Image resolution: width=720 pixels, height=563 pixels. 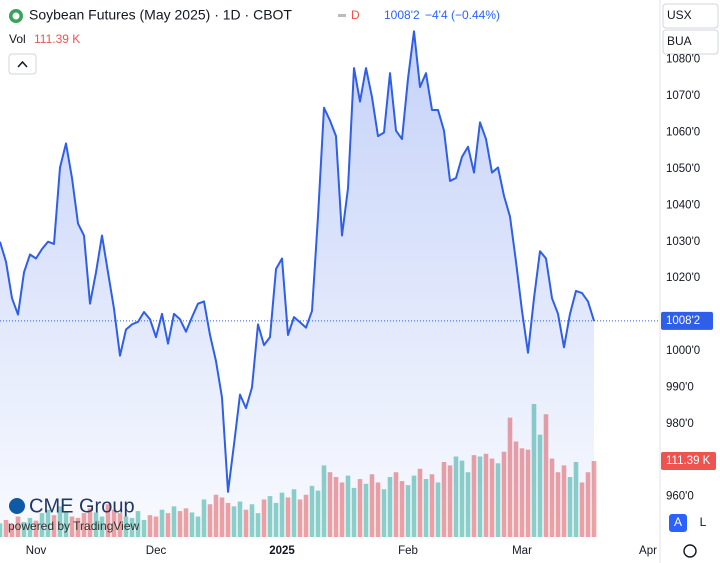 I want to click on last-price-tag, so click(x=687, y=320).